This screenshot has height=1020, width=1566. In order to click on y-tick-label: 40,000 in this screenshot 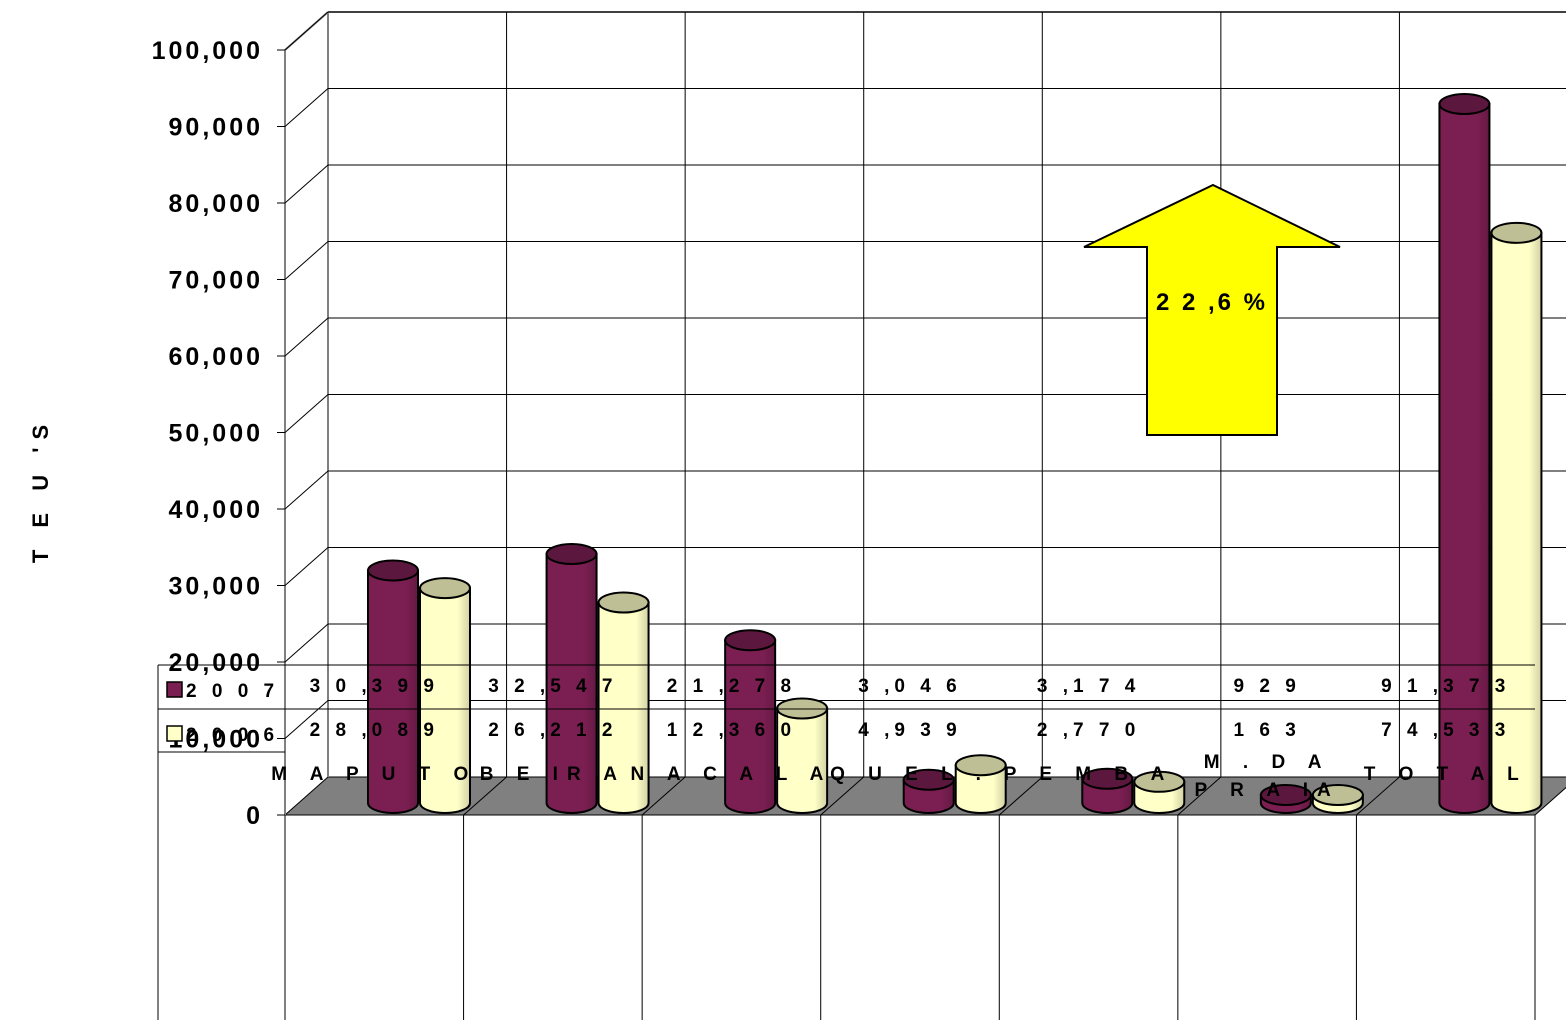, I will do `click(216, 510)`.